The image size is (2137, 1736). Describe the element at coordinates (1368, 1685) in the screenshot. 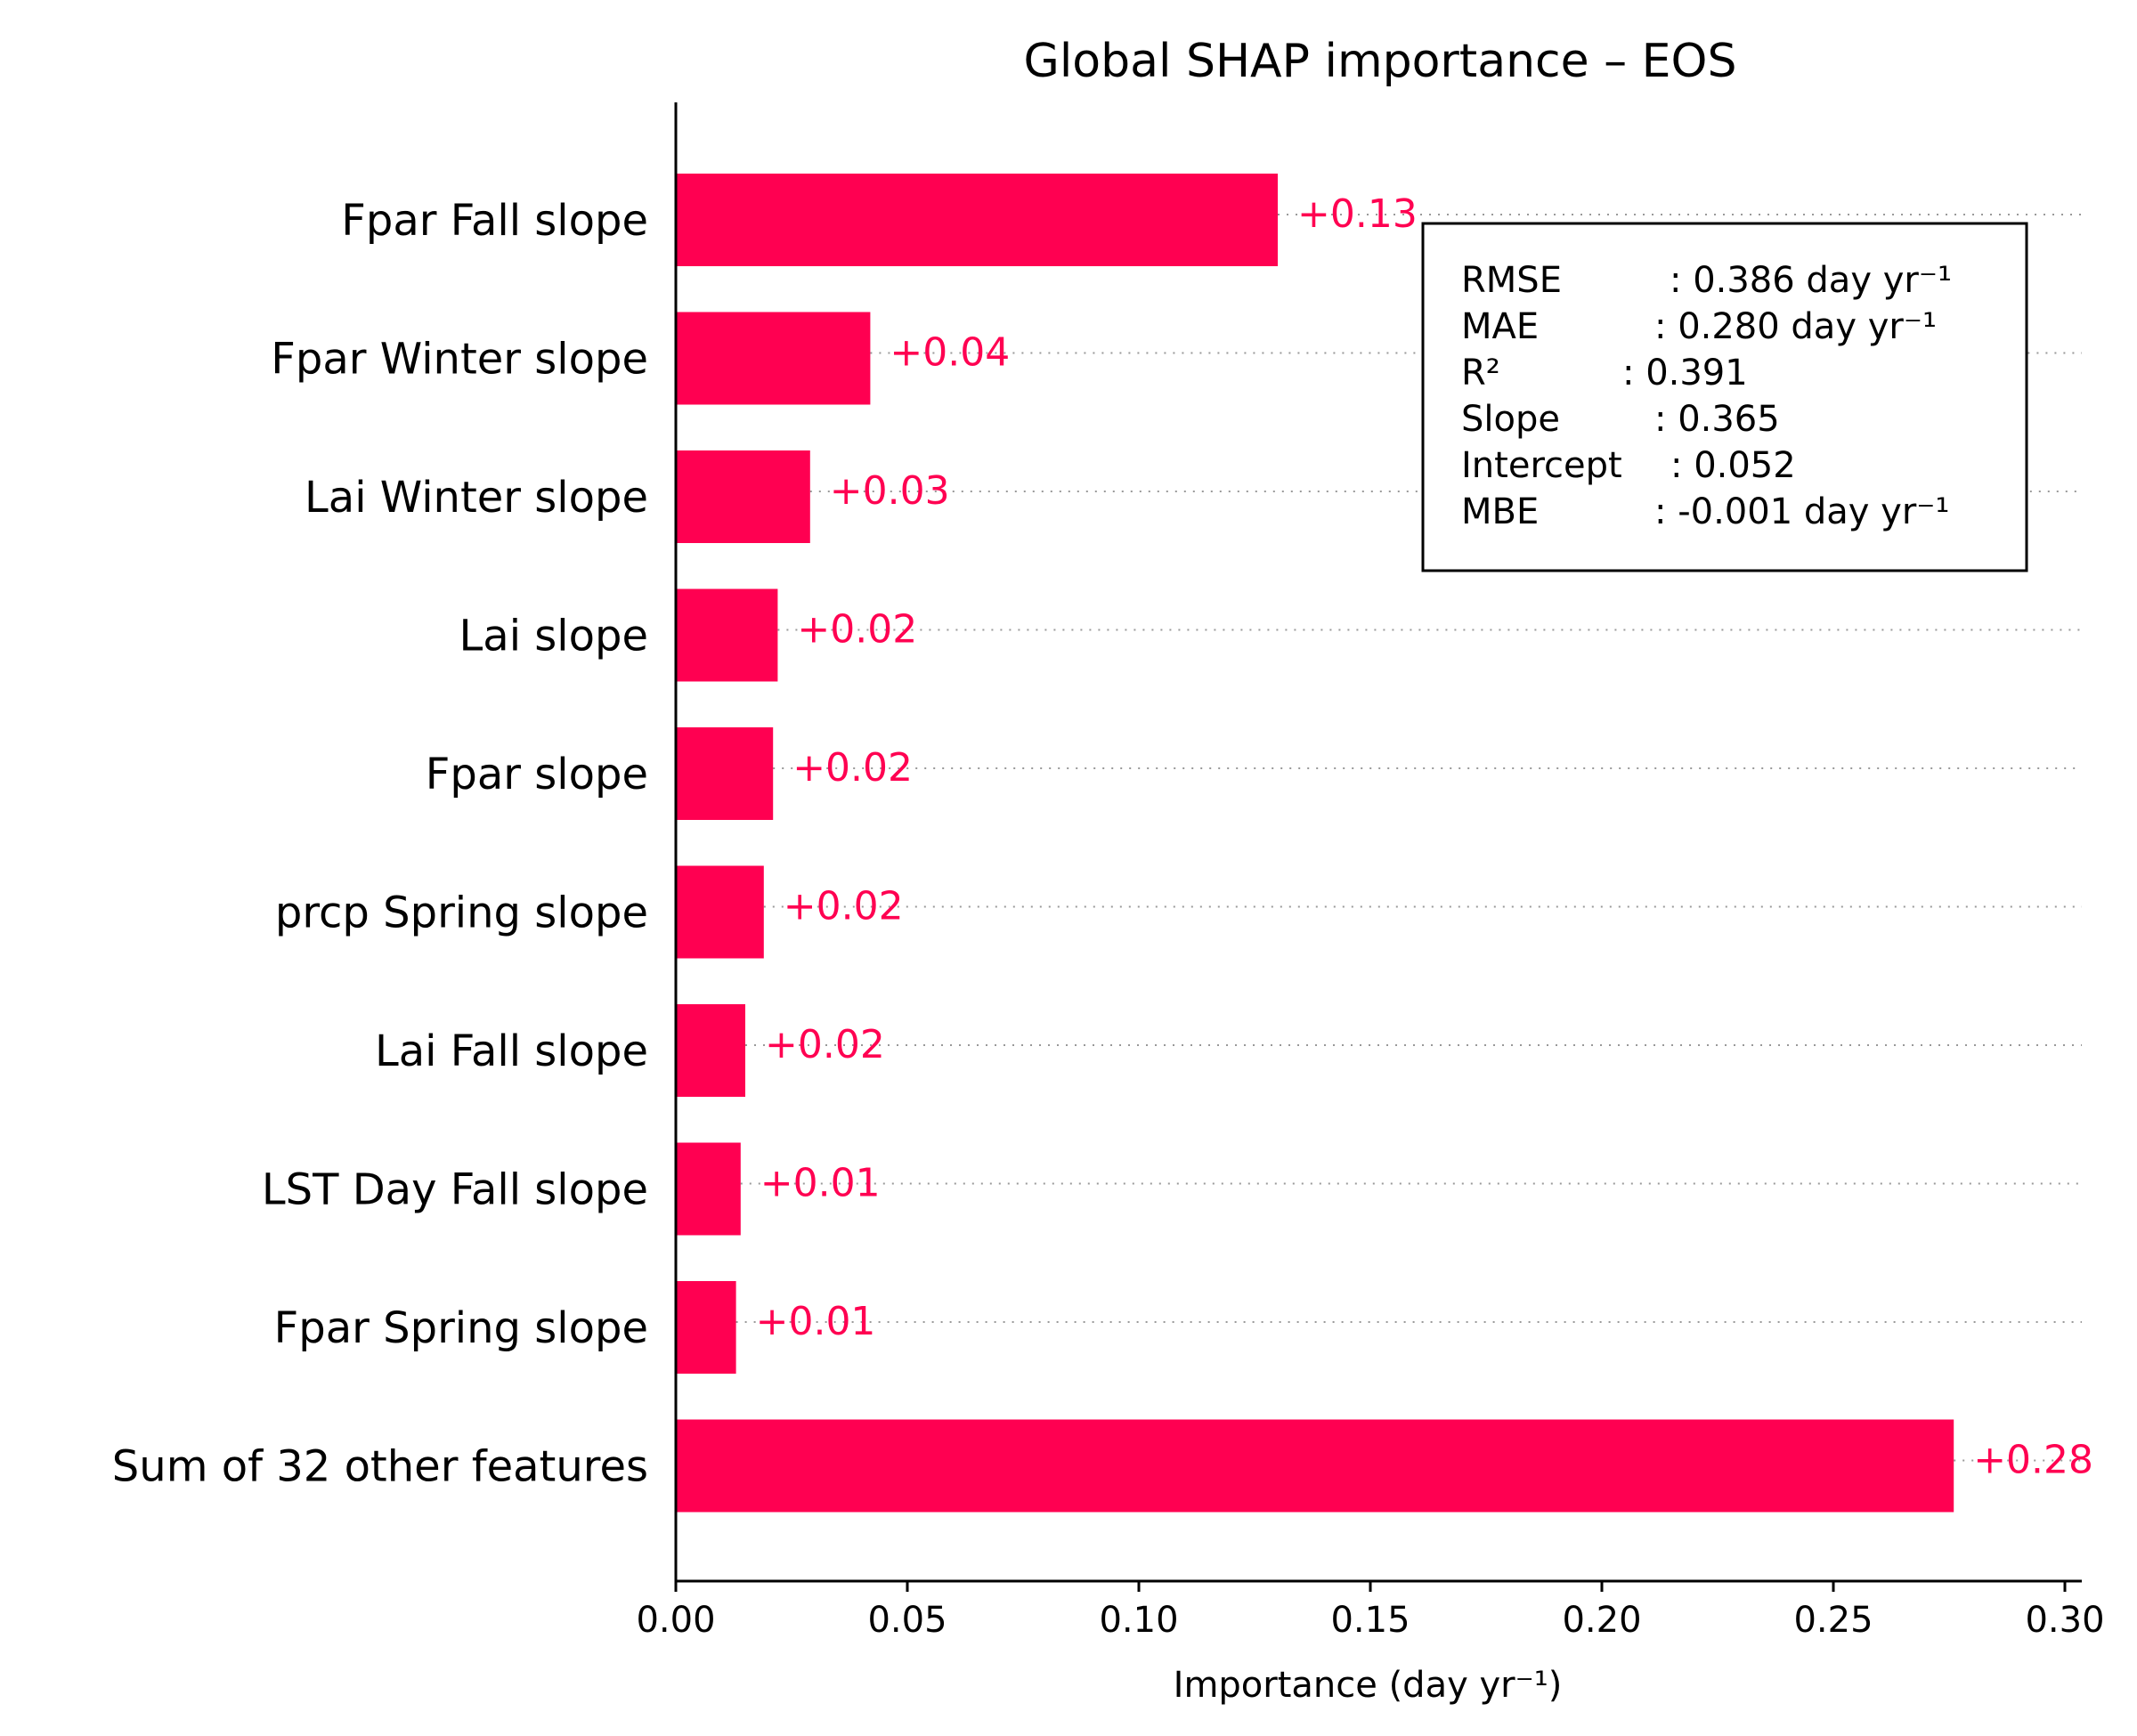

I see `x-axis-label: Importance (day yr⁻¹)` at that location.